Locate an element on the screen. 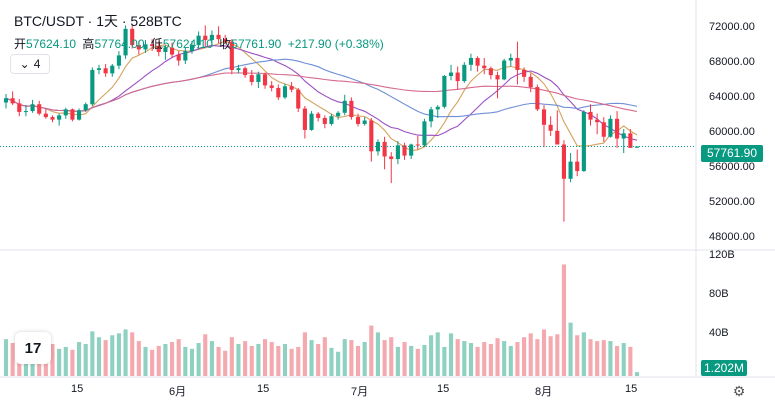  volume-tick: 40B is located at coordinates (719, 333).